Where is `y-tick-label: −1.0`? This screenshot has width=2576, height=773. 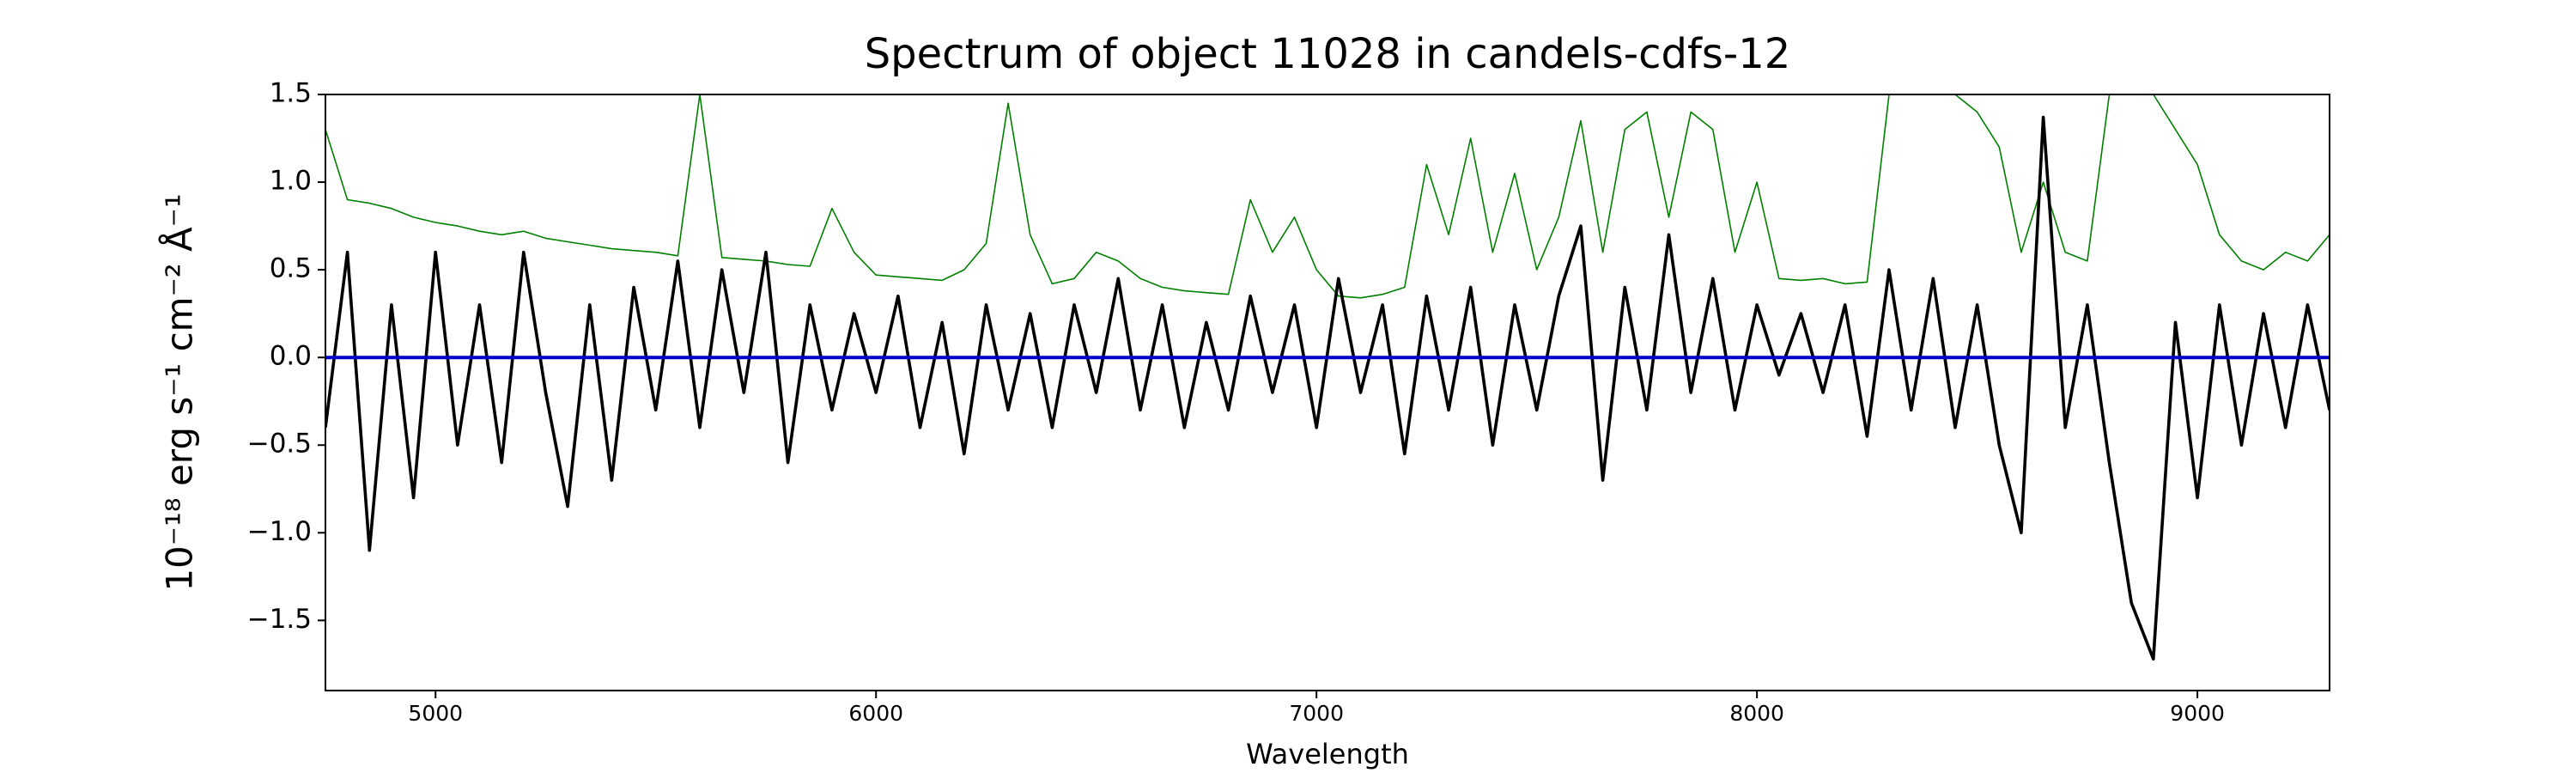 y-tick-label: −1.0 is located at coordinates (280, 531).